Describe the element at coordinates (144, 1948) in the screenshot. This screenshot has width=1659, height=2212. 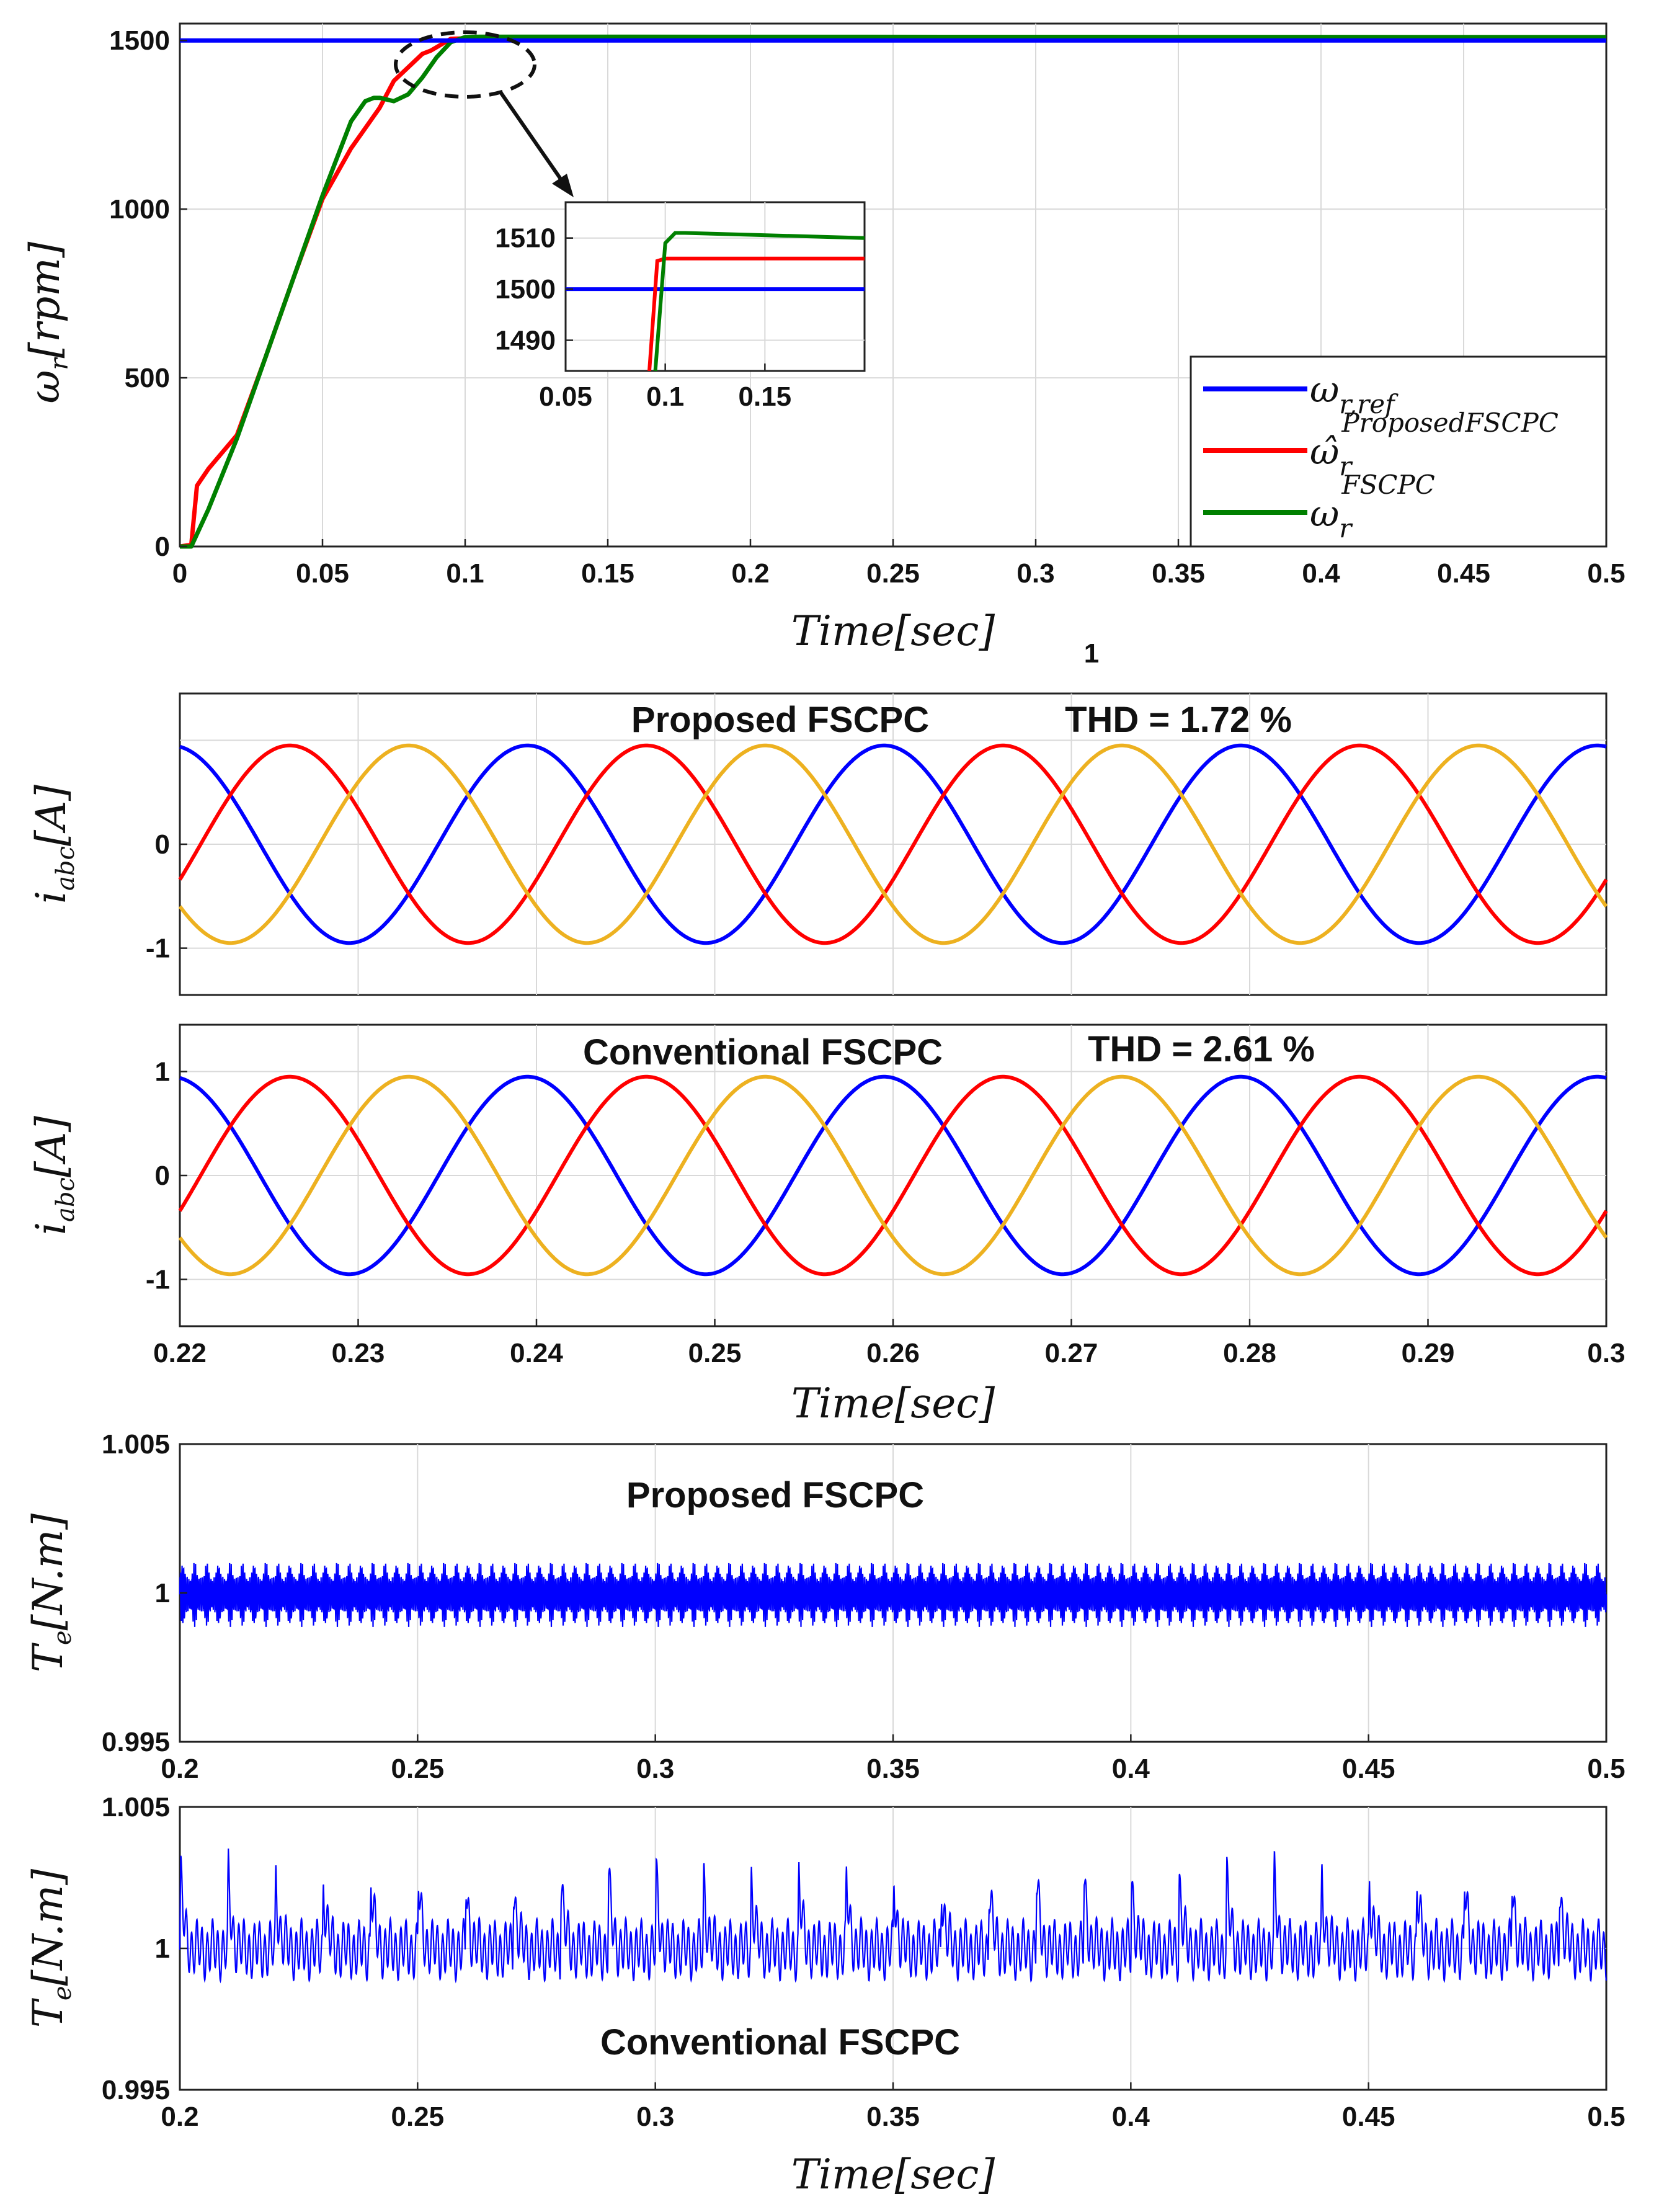
I see `torque-conventional-yticks: 0.995 1 1.005` at that location.